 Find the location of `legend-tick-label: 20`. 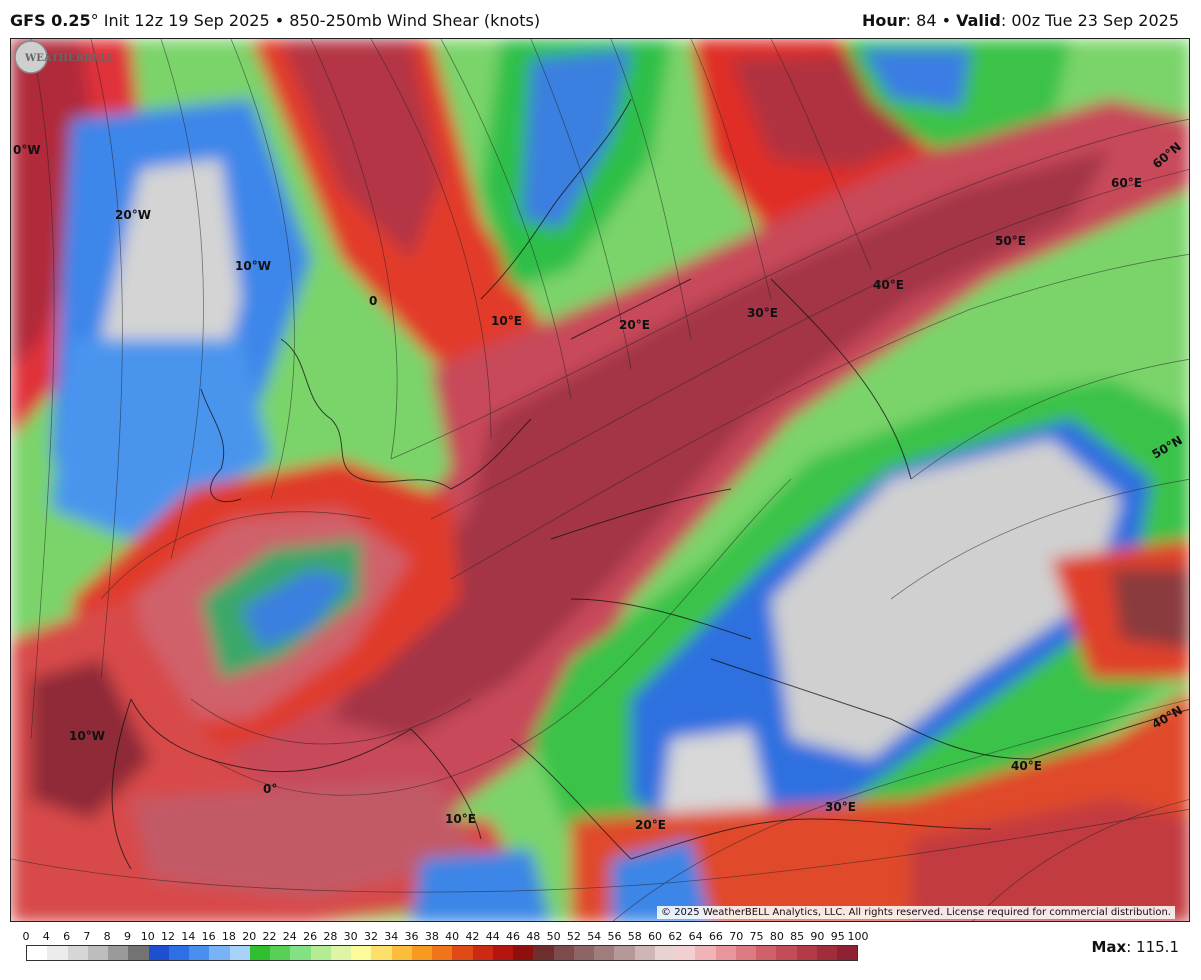

legend-tick-label: 20 is located at coordinates (249, 936).